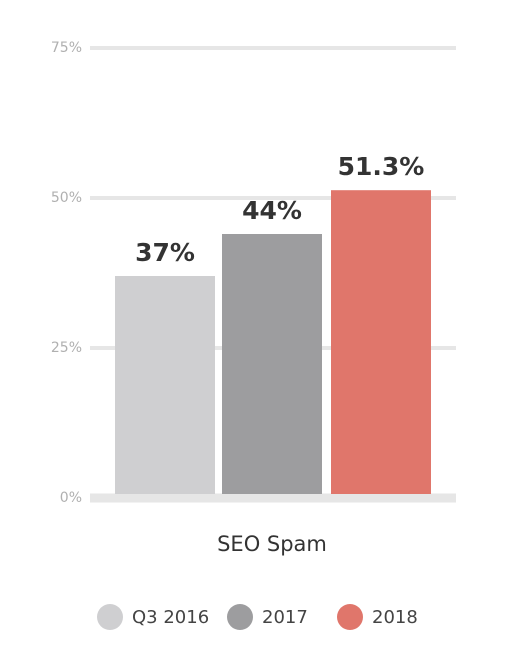 This screenshot has height=646, width=512. Describe the element at coordinates (71, 498) in the screenshot. I see `y-tick-label: 0%` at that location.